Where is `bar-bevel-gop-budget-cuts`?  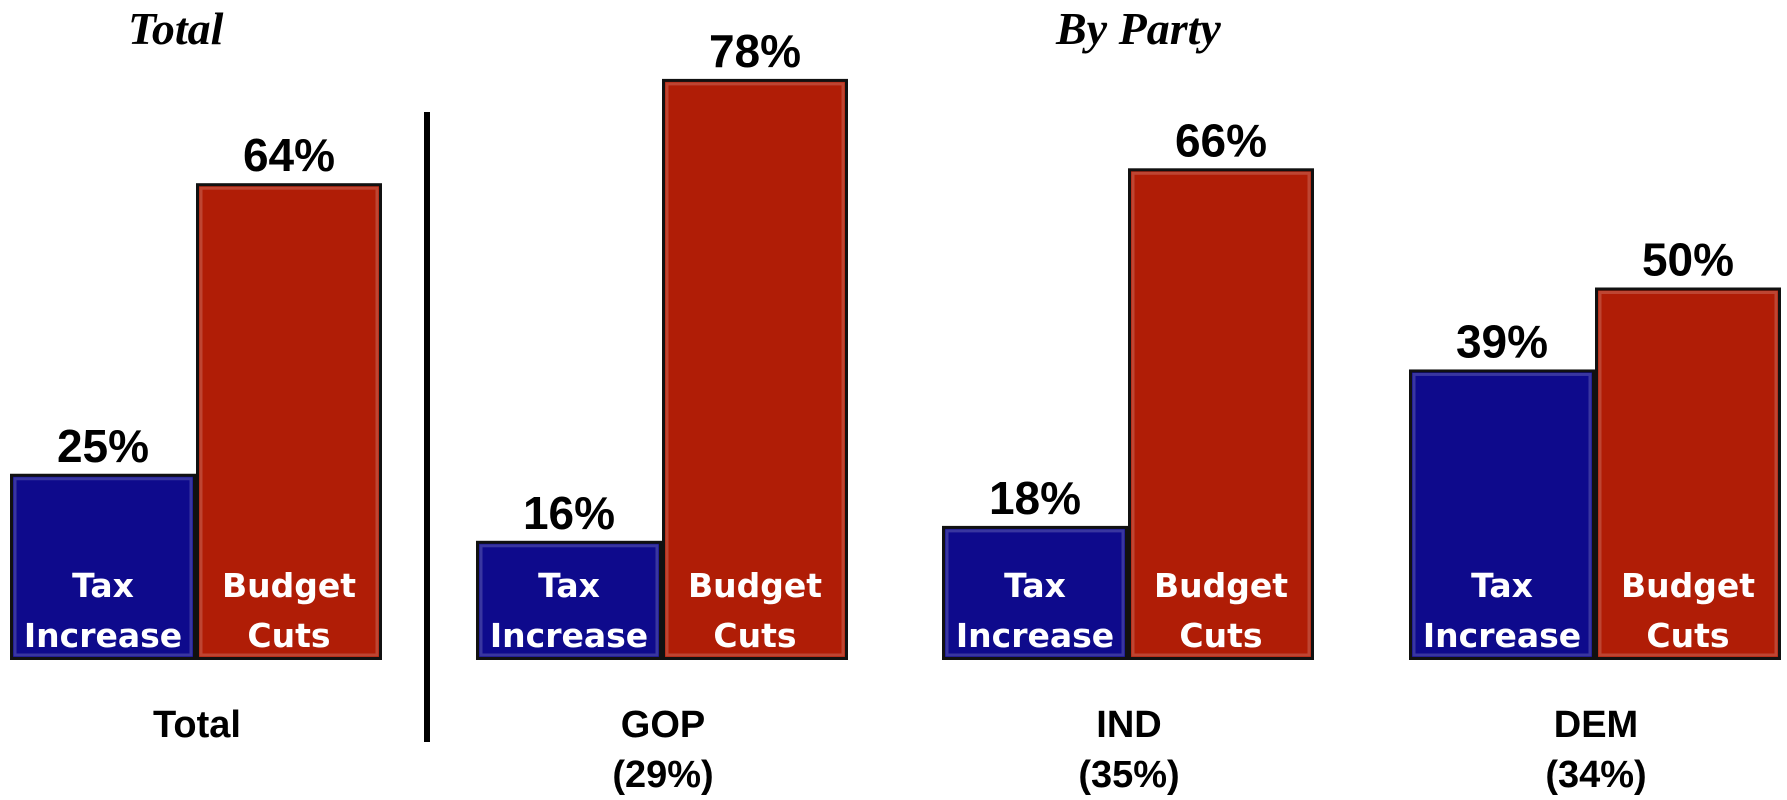
bar-bevel-gop-budget-cuts is located at coordinates (755, 369).